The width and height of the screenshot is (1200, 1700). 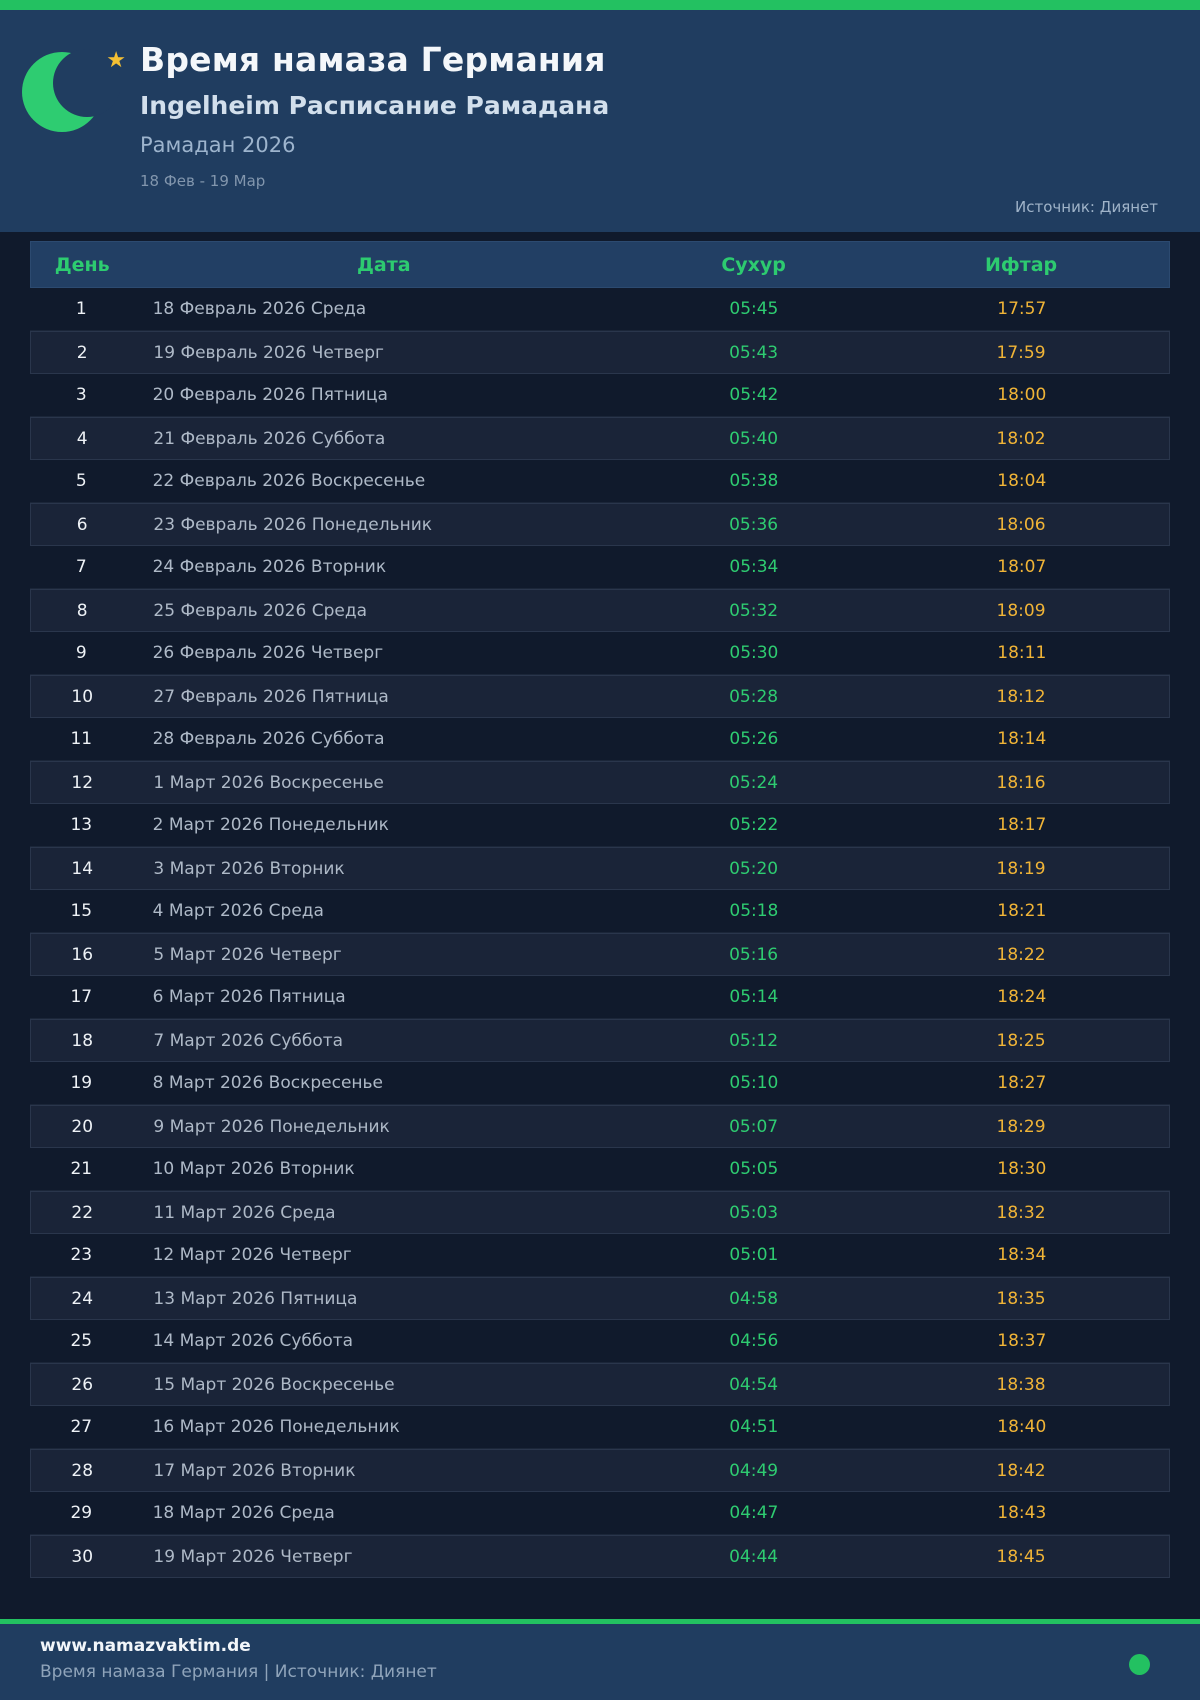 What do you see at coordinates (71, 90) in the screenshot?
I see `crescent-moon-graphic` at bounding box center [71, 90].